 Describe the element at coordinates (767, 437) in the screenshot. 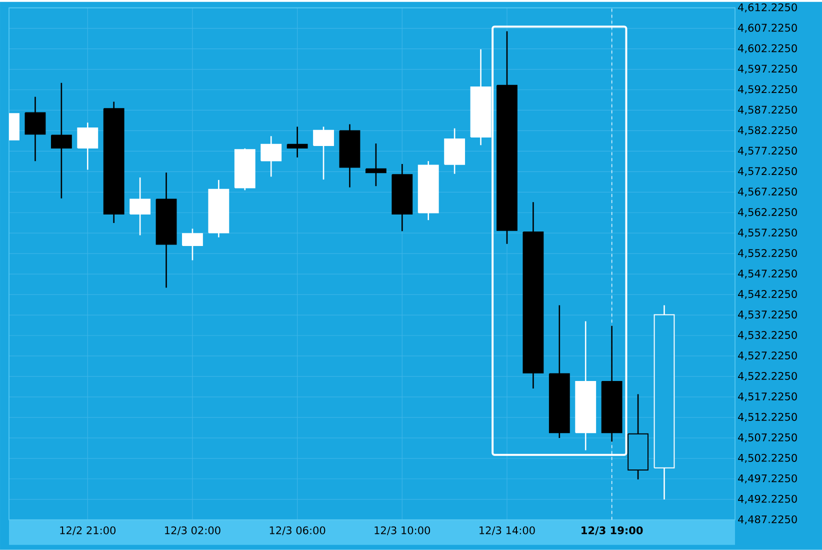

I see `y-tick-label: 4,507.2250` at that location.